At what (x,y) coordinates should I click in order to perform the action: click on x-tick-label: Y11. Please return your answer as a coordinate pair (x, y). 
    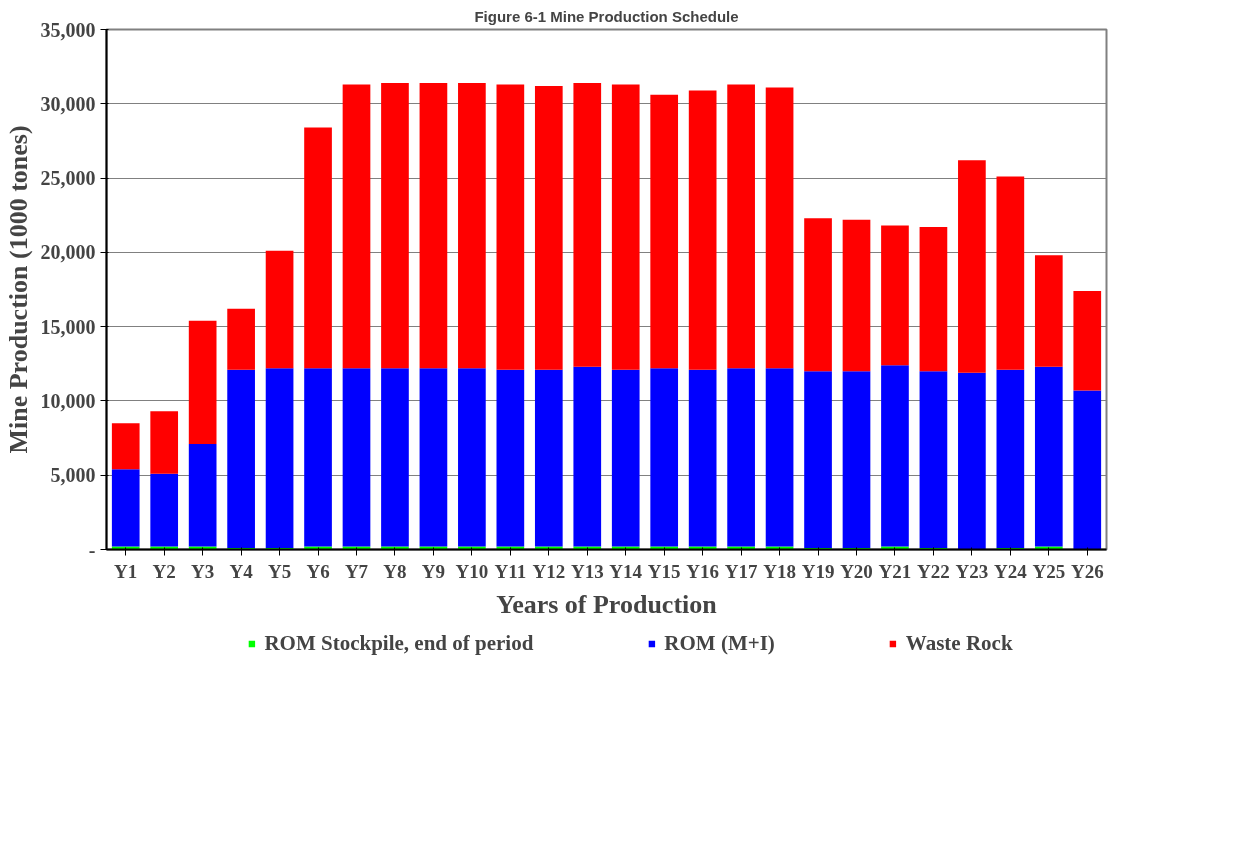
    Looking at the image, I should click on (510, 571).